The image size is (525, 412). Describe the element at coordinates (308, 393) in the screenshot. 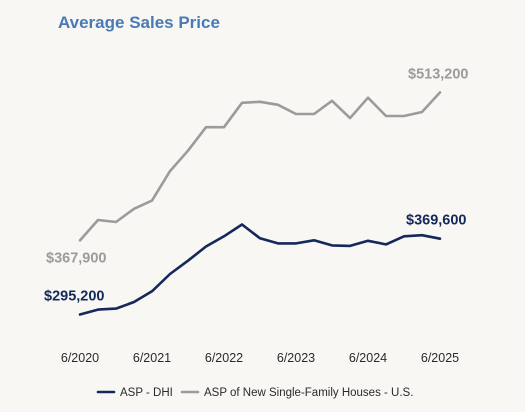

I see `legend-label-asp-us: ASP of New Single-Family Houses - U.S.` at that location.